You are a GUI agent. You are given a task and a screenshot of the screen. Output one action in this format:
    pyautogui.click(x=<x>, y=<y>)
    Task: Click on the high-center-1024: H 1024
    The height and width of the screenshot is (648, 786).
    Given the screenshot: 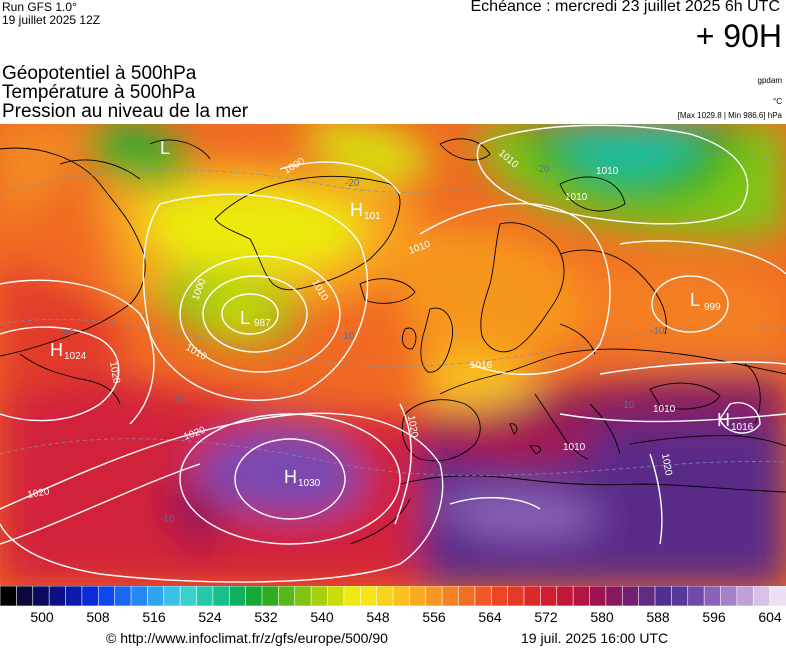 What is the action you would take?
    pyautogui.click(x=68, y=351)
    